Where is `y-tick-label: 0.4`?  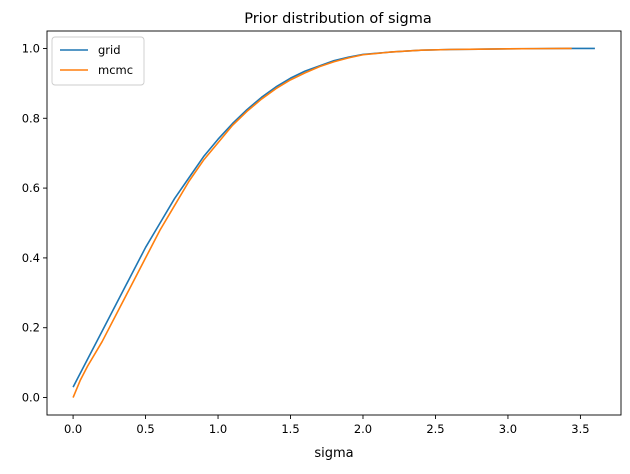 y-tick-label: 0.4 is located at coordinates (31, 258).